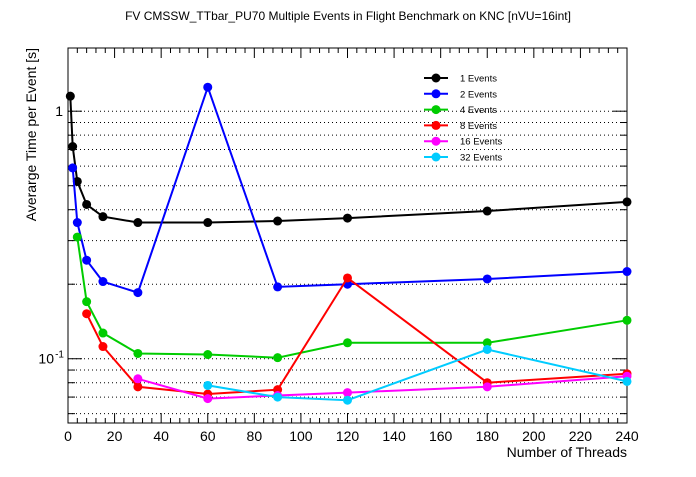 The height and width of the screenshot is (477, 696). I want to click on x-tick-label: 20, so click(115, 436).